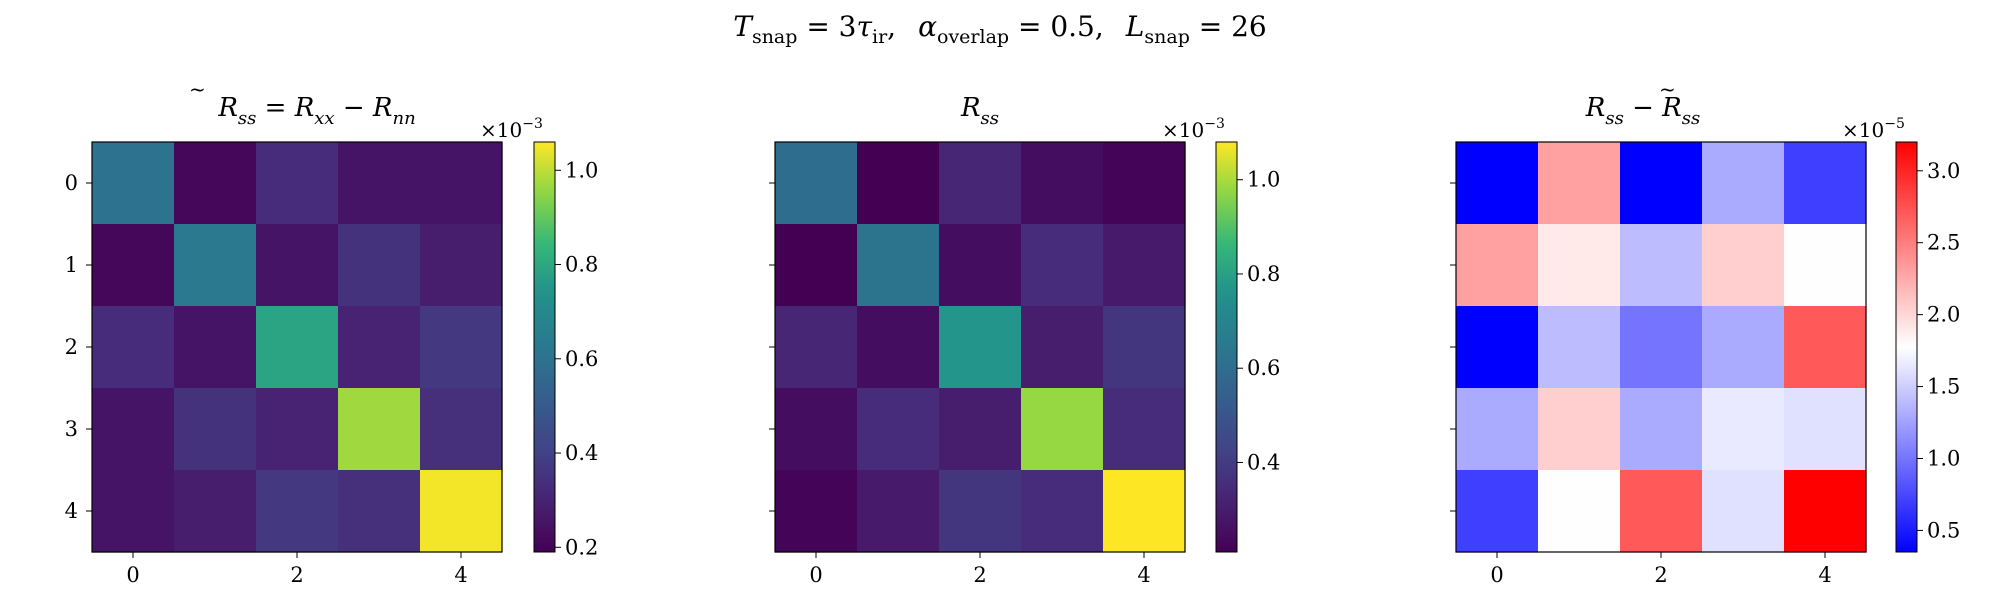 This screenshot has height=600, width=2000. Describe the element at coordinates (1667, 89) in the screenshot. I see `panel-3-title-tilde: ~` at that location.